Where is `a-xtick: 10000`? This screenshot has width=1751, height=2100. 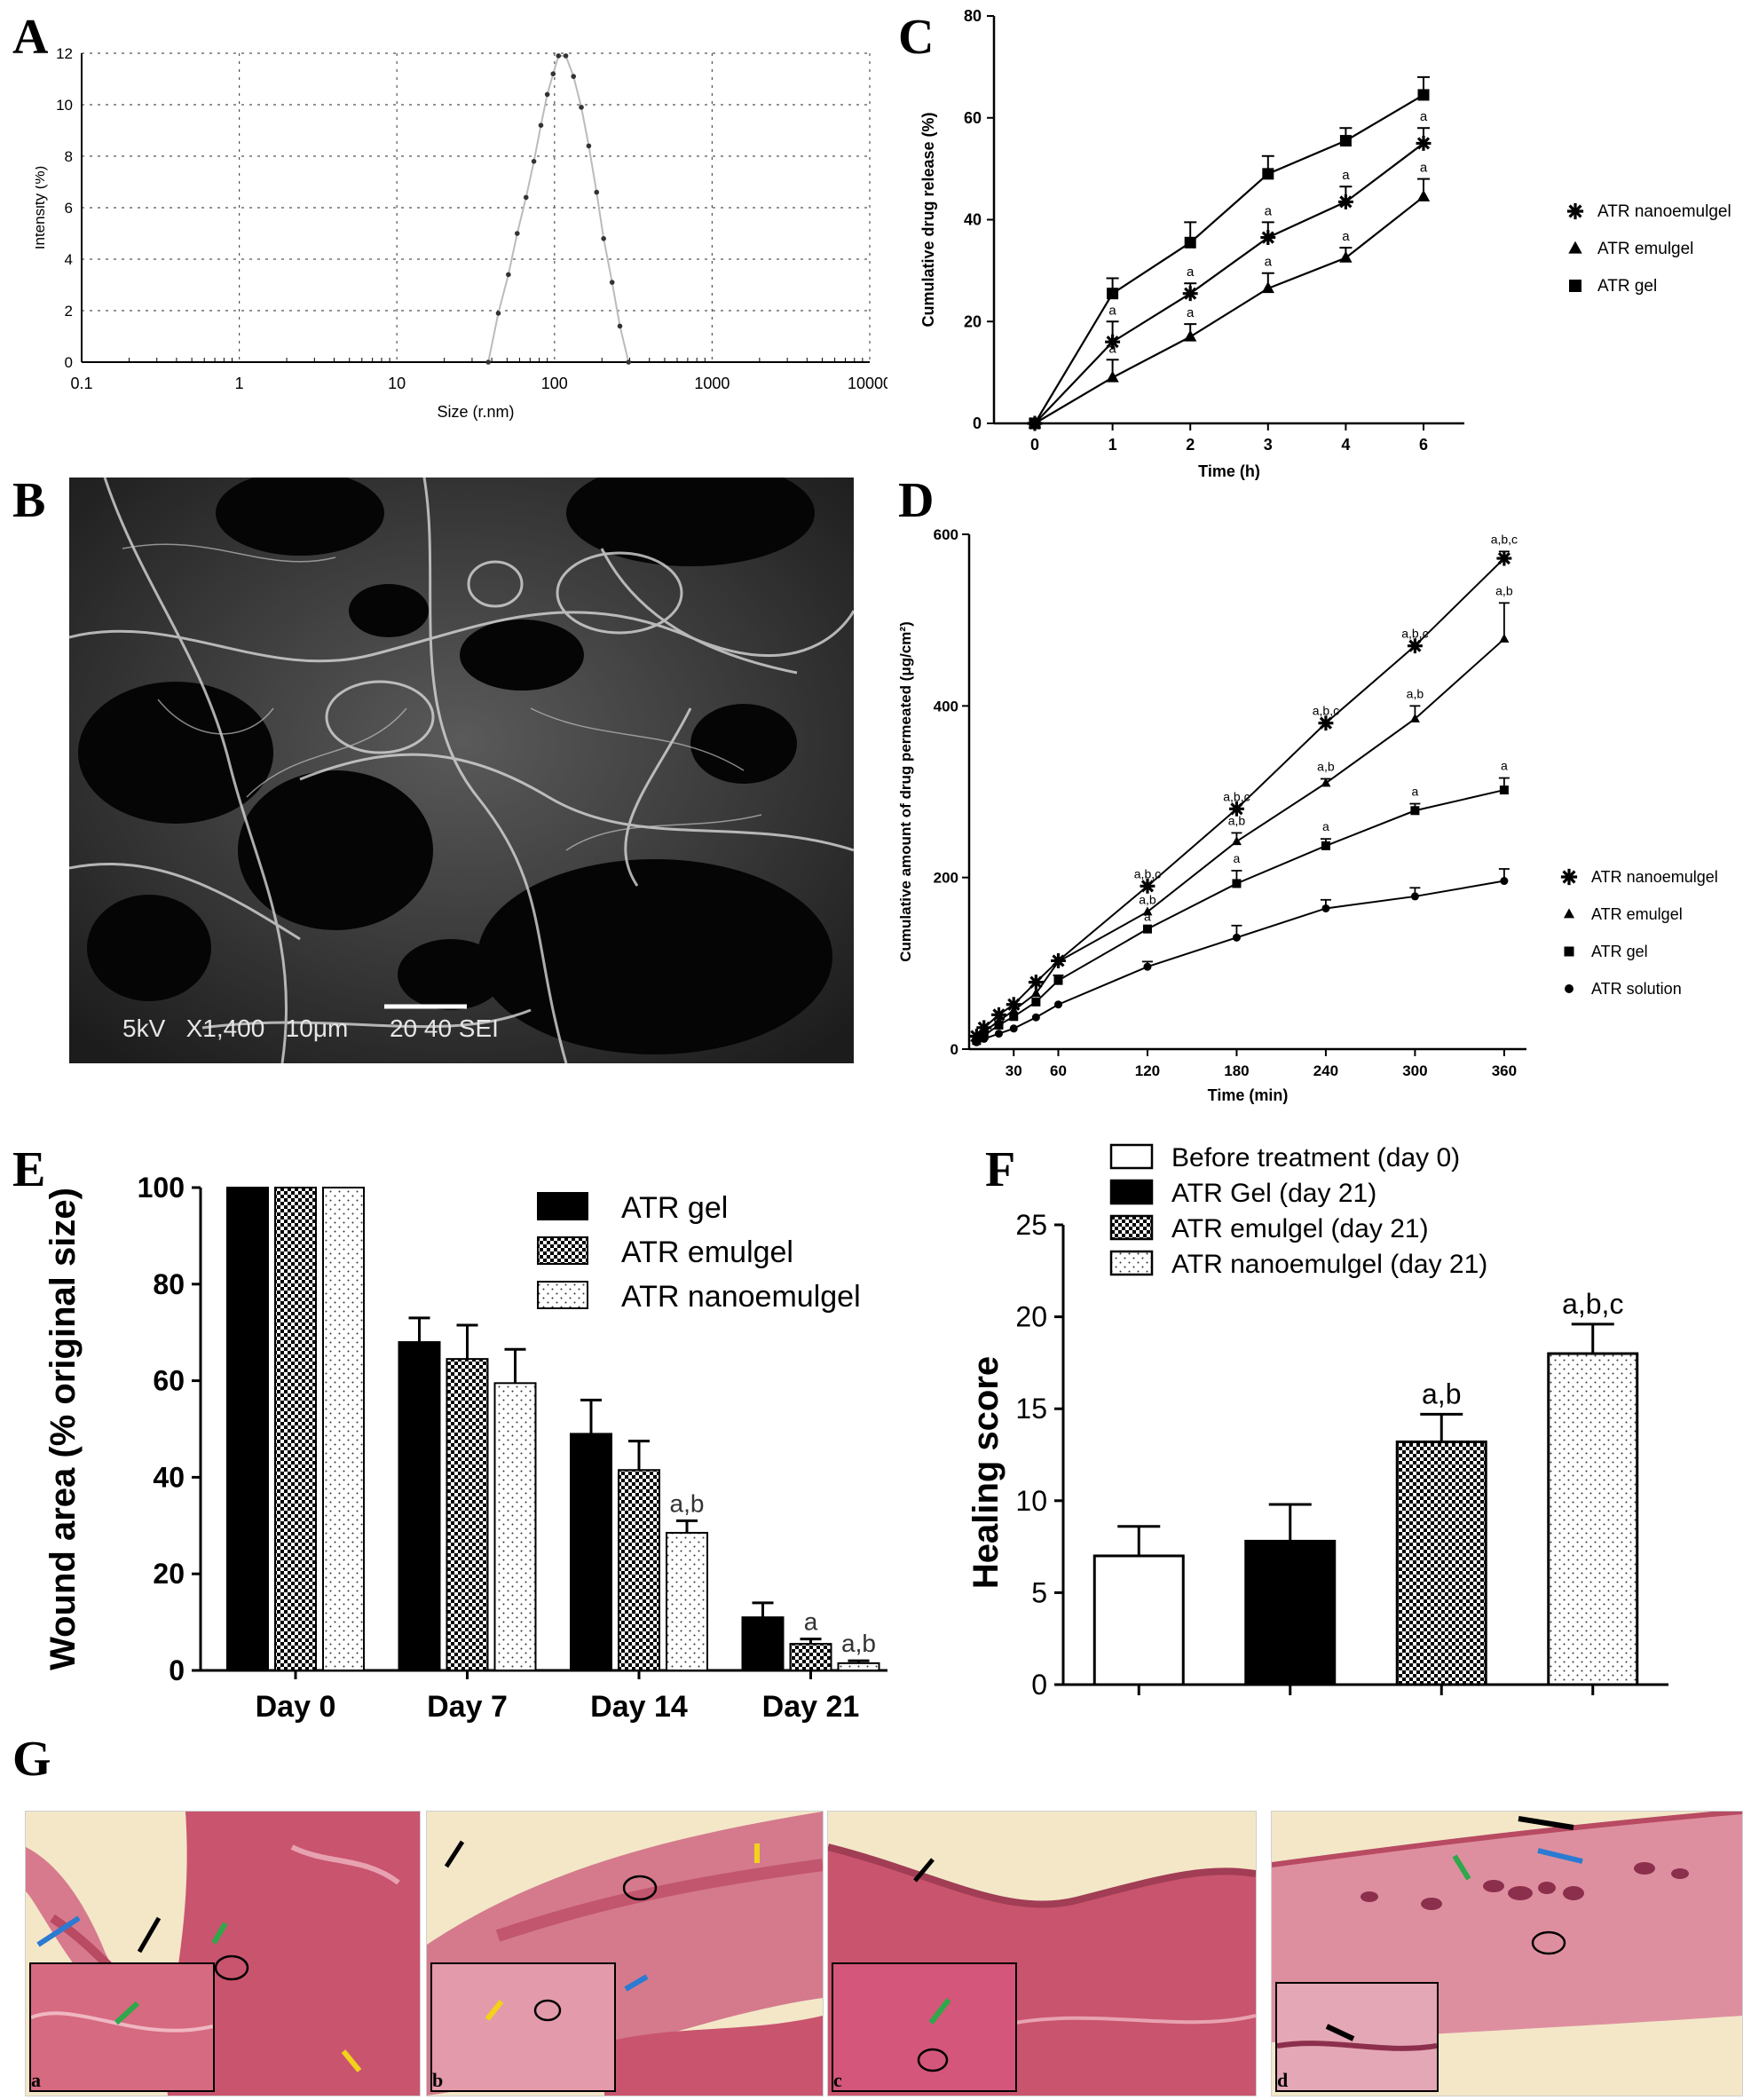
a-xtick: 10000 is located at coordinates (867, 383).